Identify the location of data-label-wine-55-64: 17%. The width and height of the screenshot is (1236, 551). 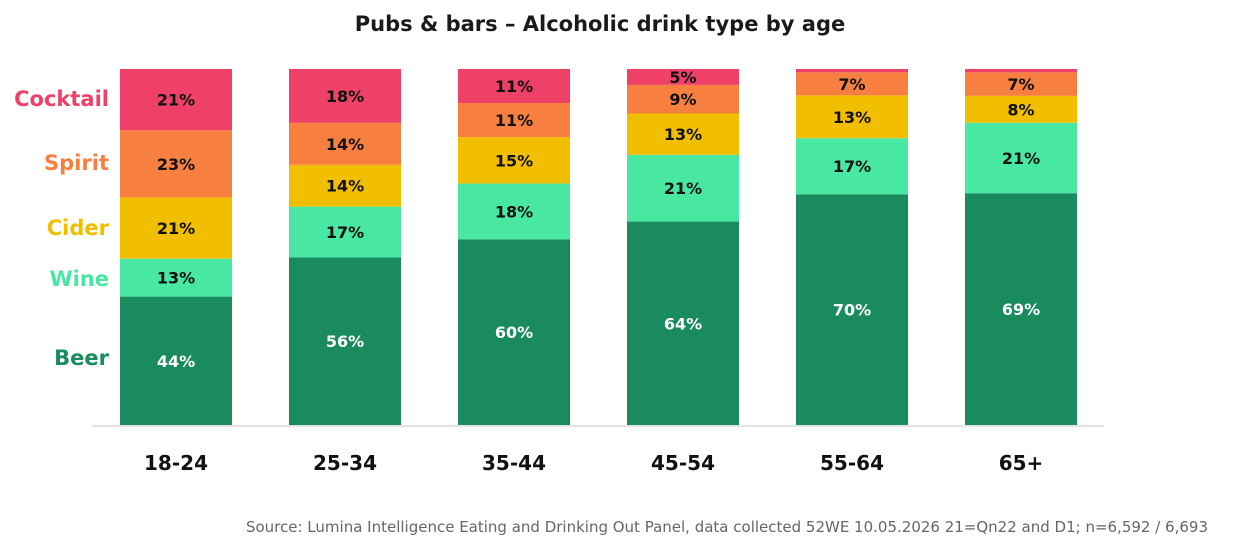
(852, 166).